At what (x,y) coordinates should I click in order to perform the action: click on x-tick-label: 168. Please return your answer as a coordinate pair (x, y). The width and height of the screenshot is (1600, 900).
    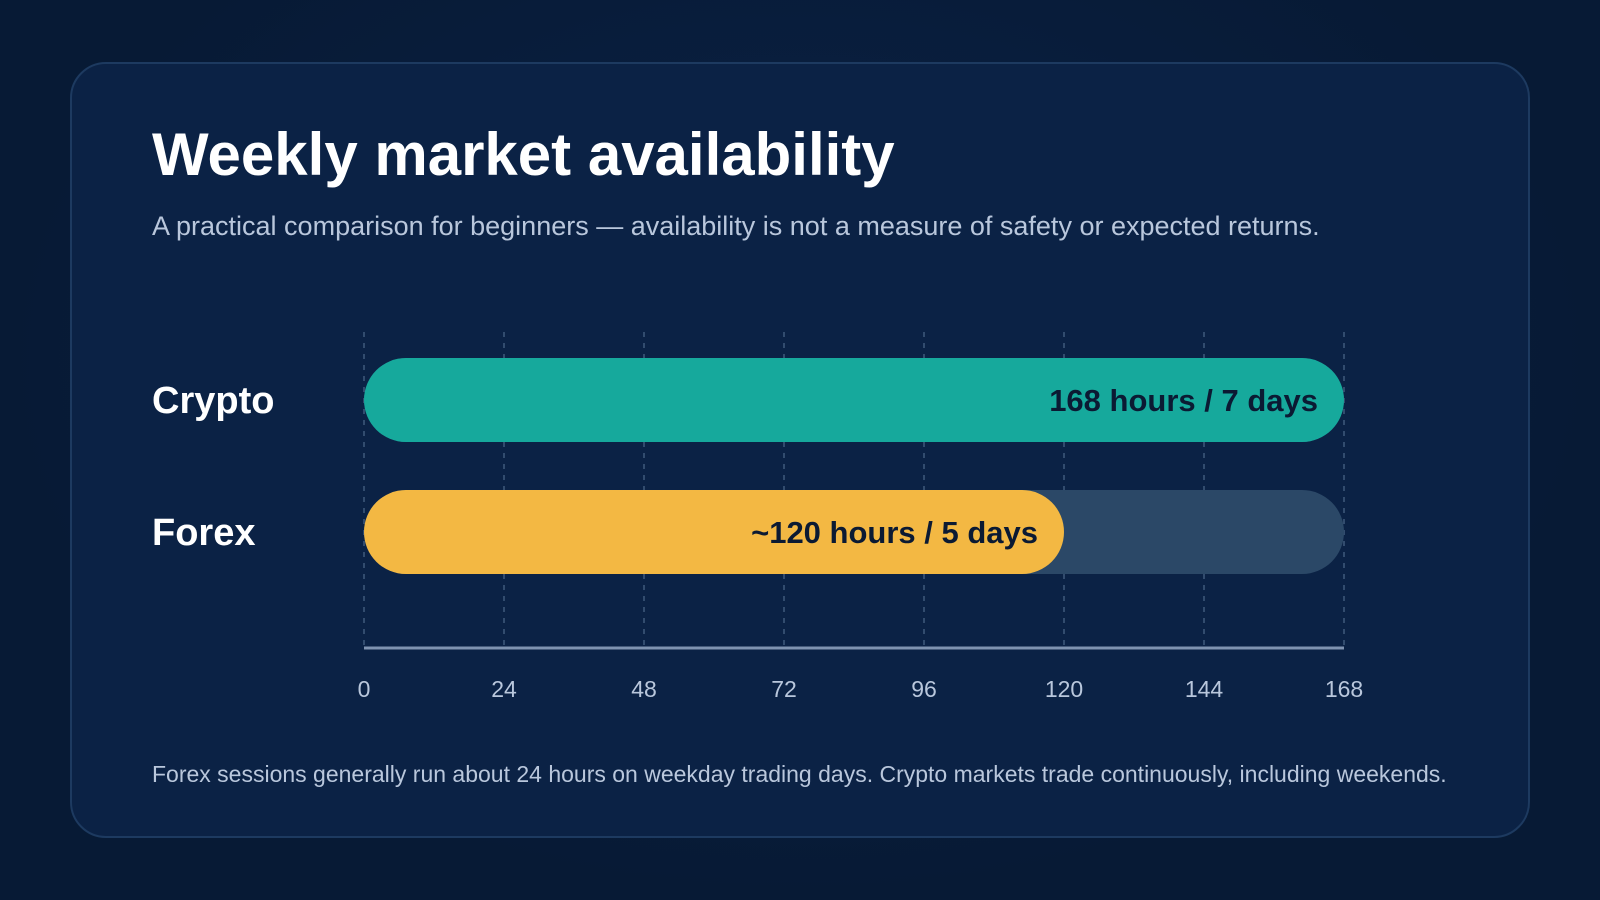
    Looking at the image, I should click on (1344, 689).